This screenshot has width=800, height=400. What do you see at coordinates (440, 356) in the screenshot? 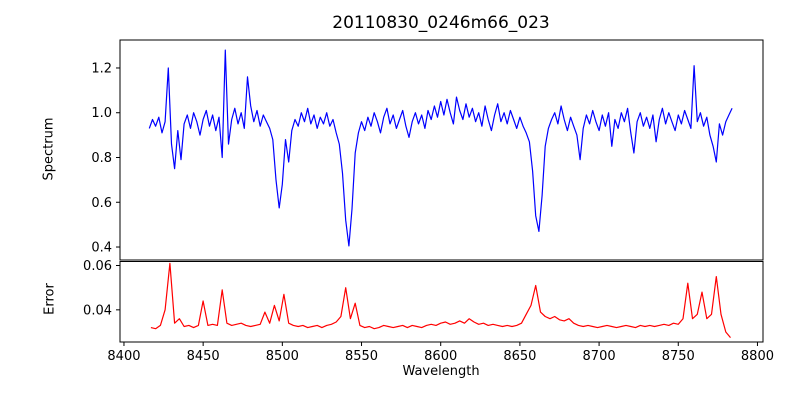
I see `x-tick-label: 8600` at bounding box center [440, 356].